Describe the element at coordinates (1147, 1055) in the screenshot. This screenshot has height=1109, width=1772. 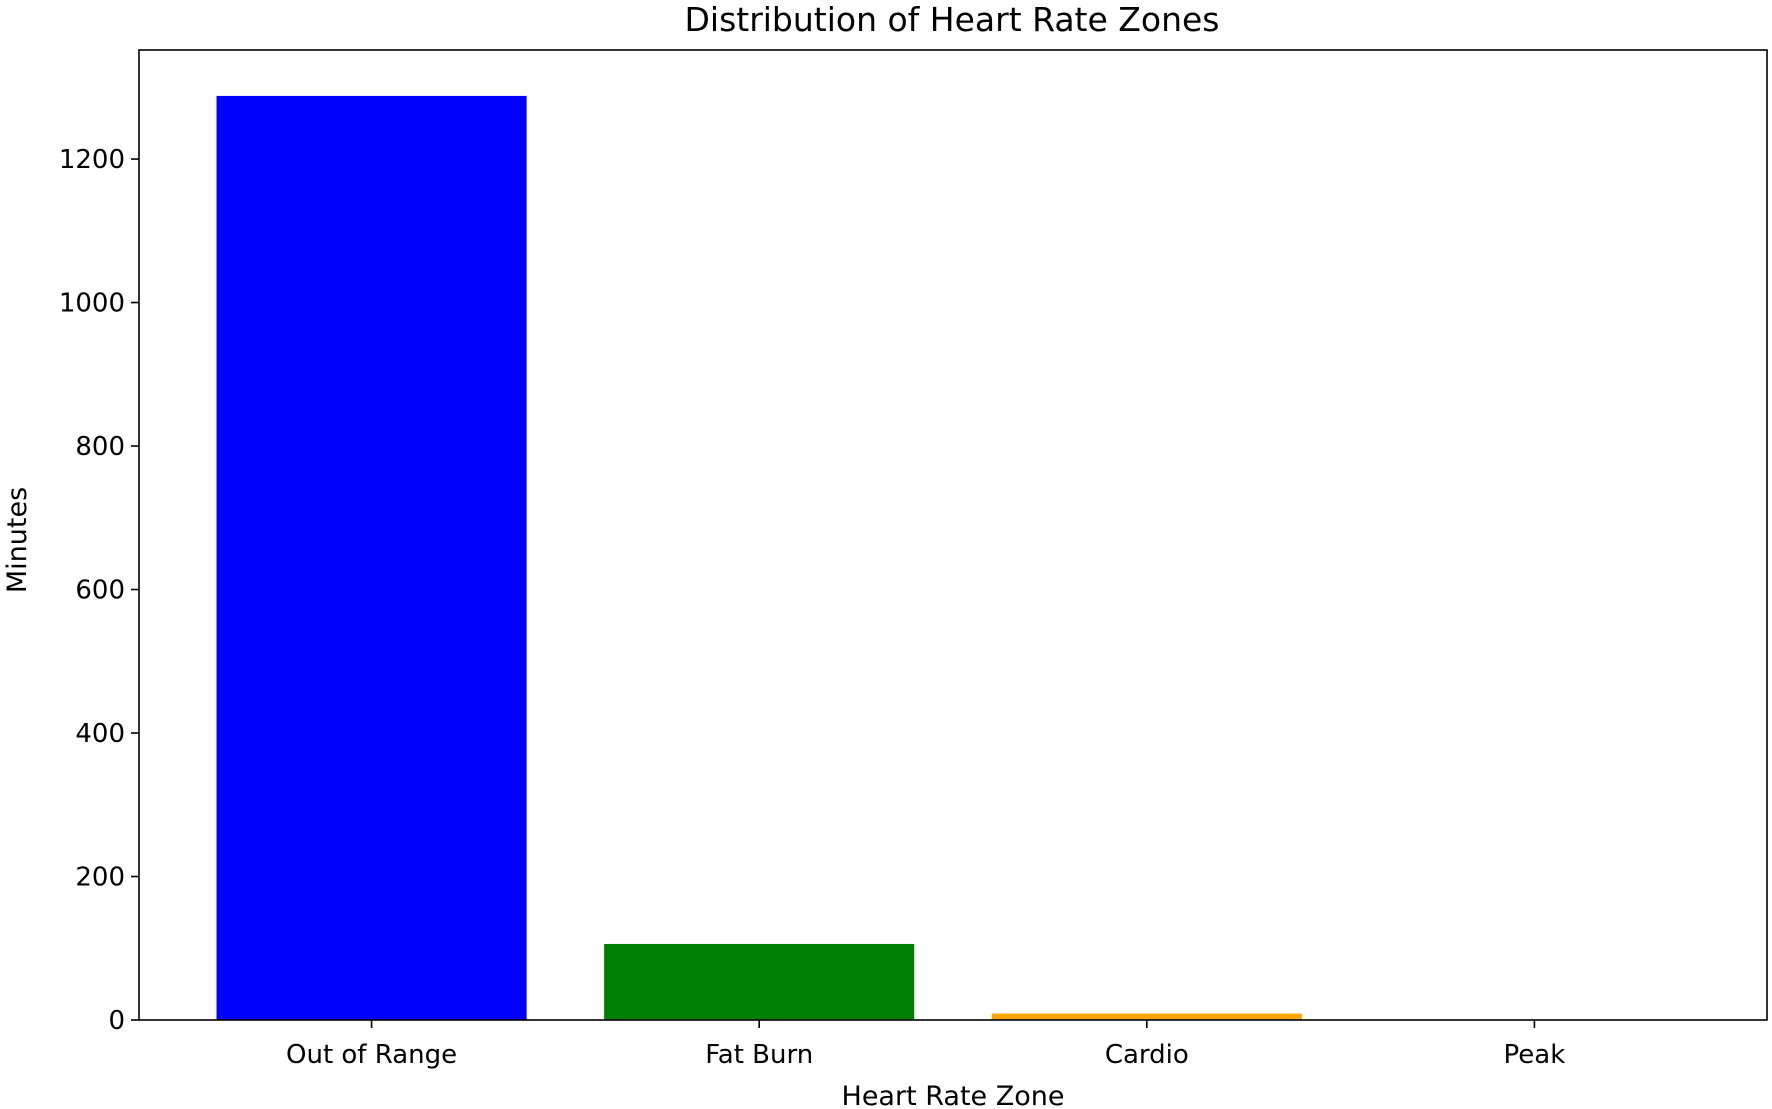
I see `x-tick-label: Cardio` at that location.